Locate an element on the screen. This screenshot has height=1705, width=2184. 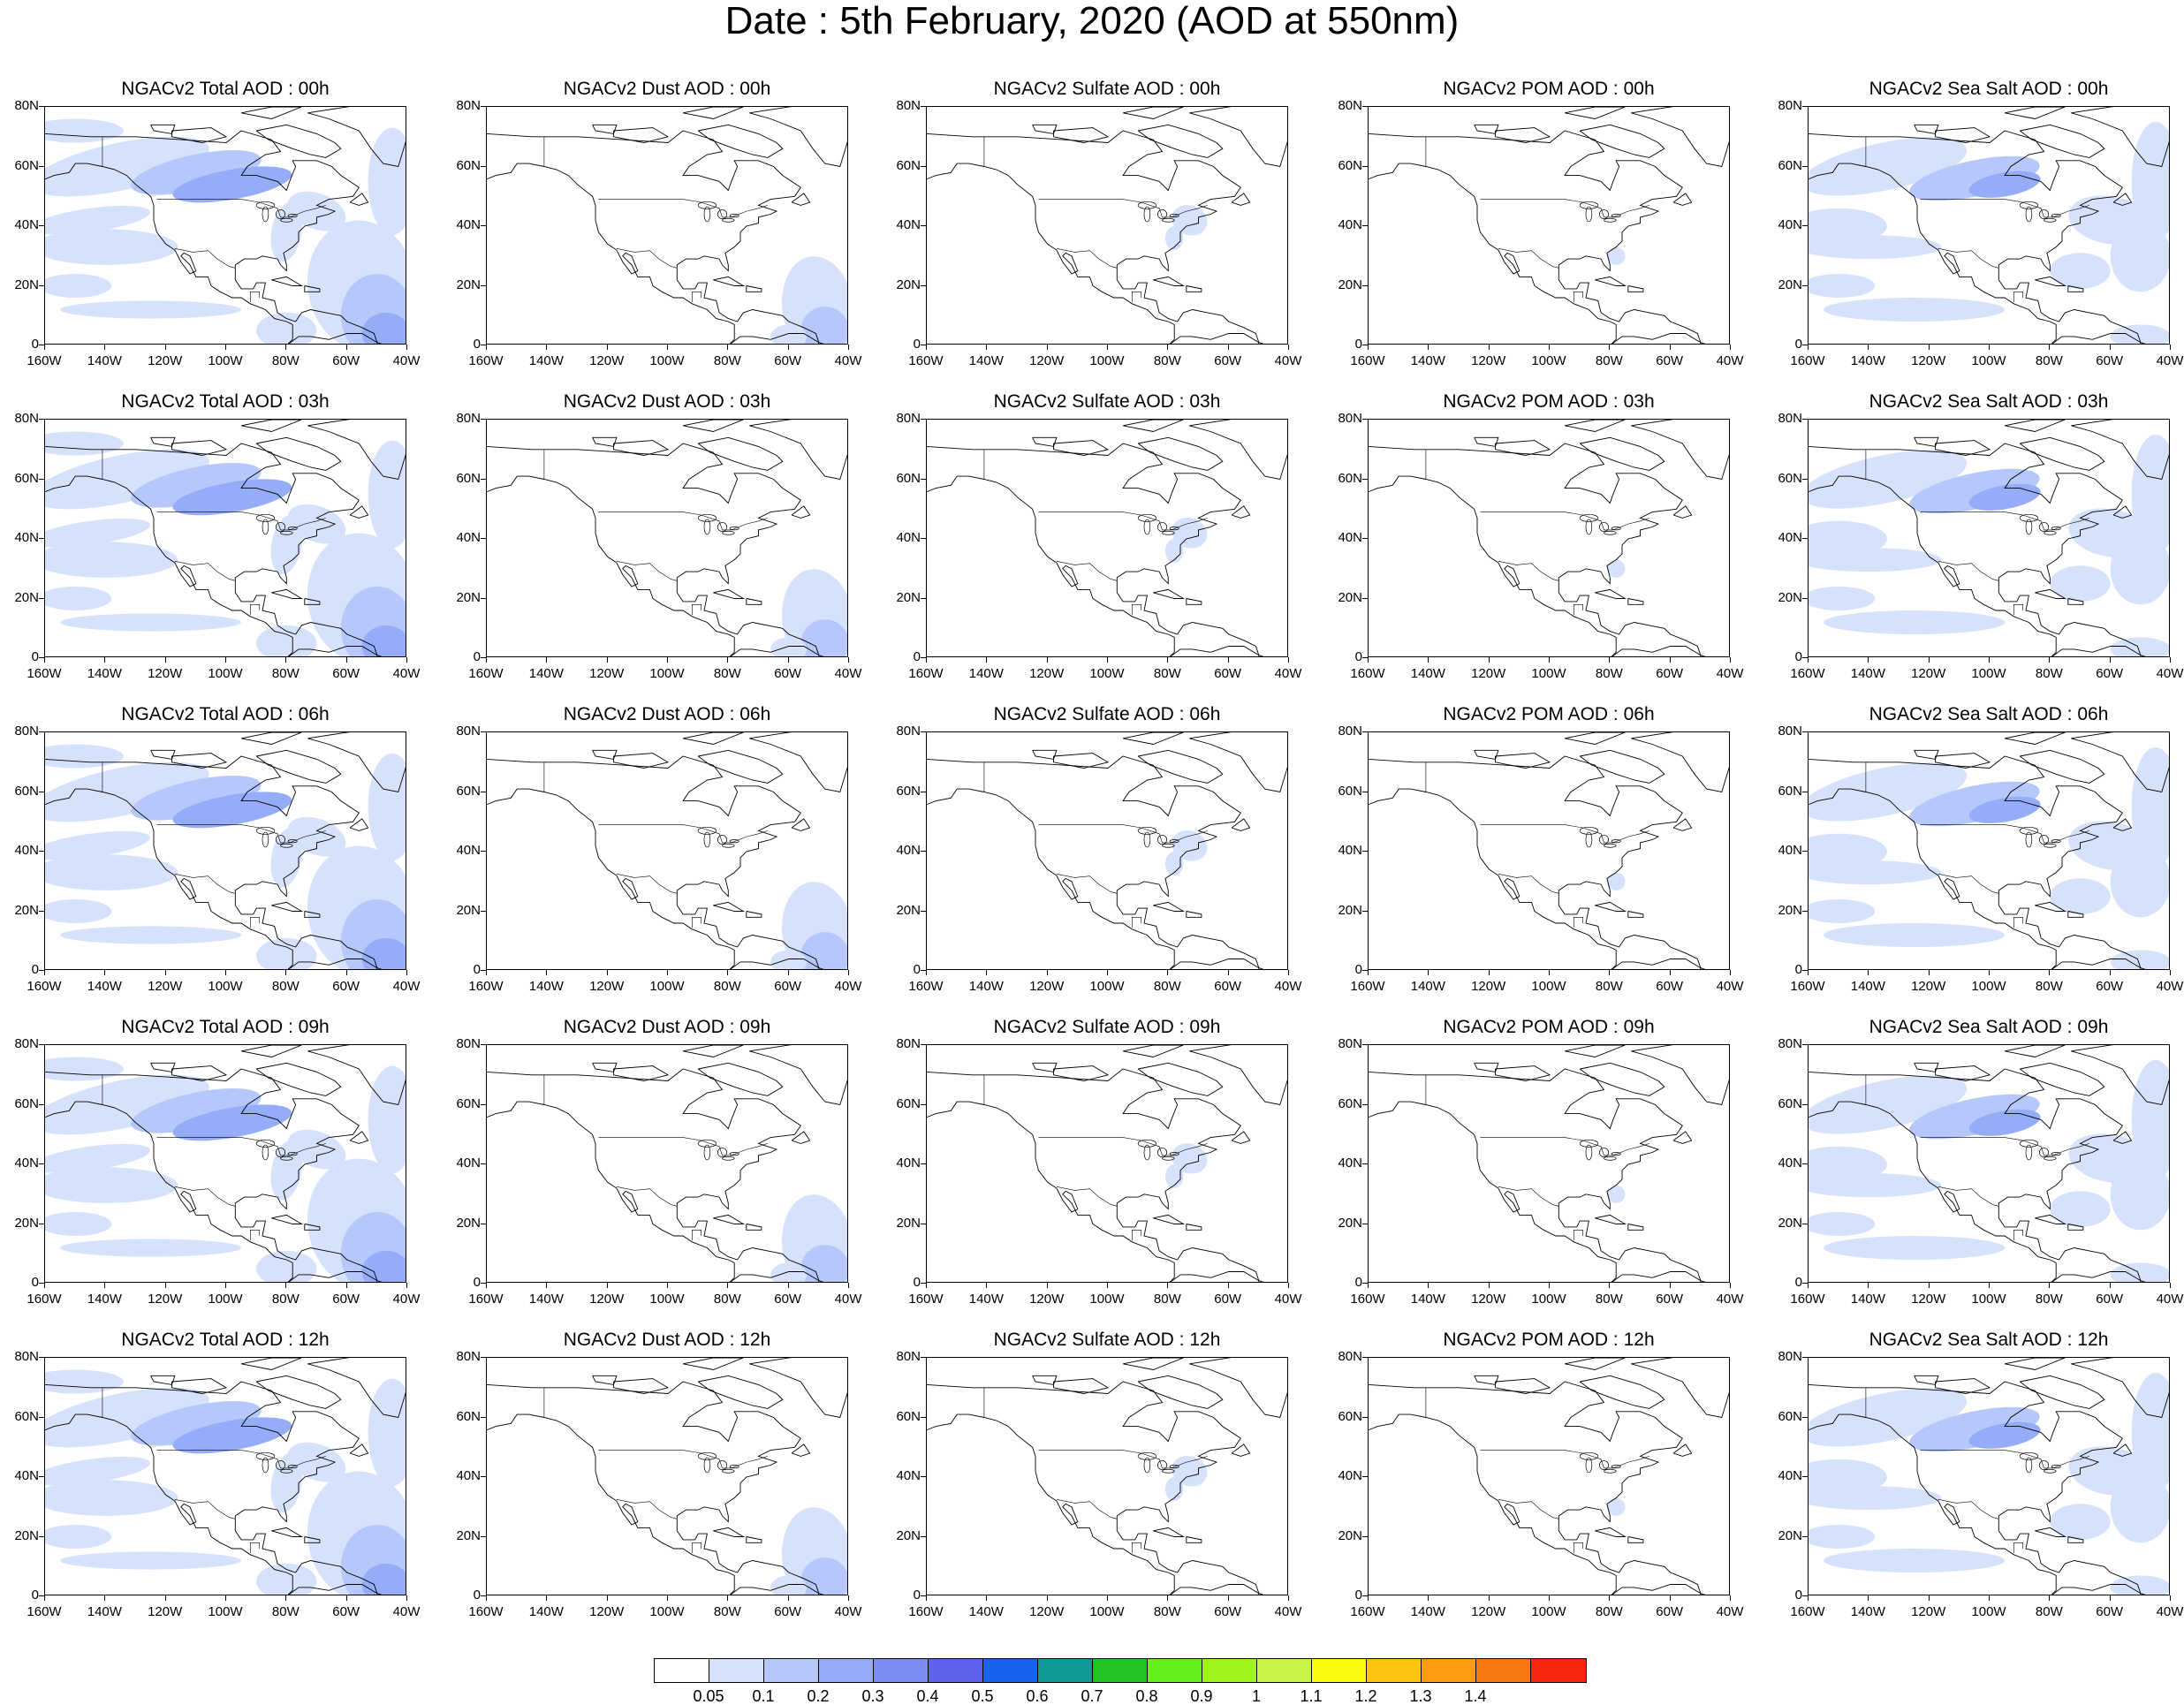
lat-label: 80N is located at coordinates (908, 106).